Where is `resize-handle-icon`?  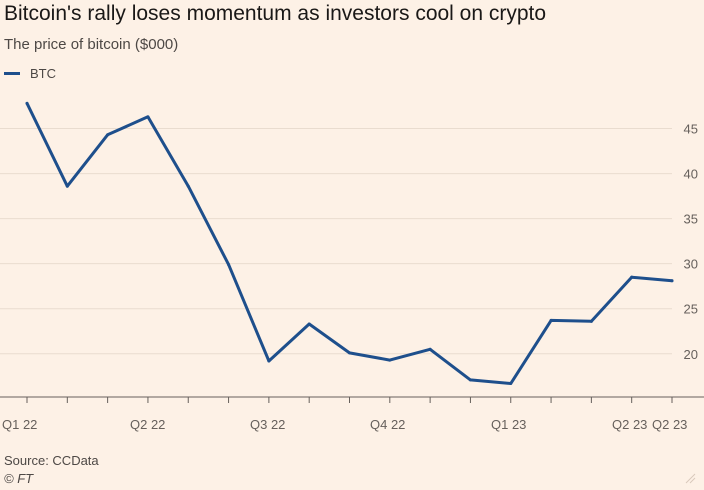
resize-handle-icon is located at coordinates (690, 478).